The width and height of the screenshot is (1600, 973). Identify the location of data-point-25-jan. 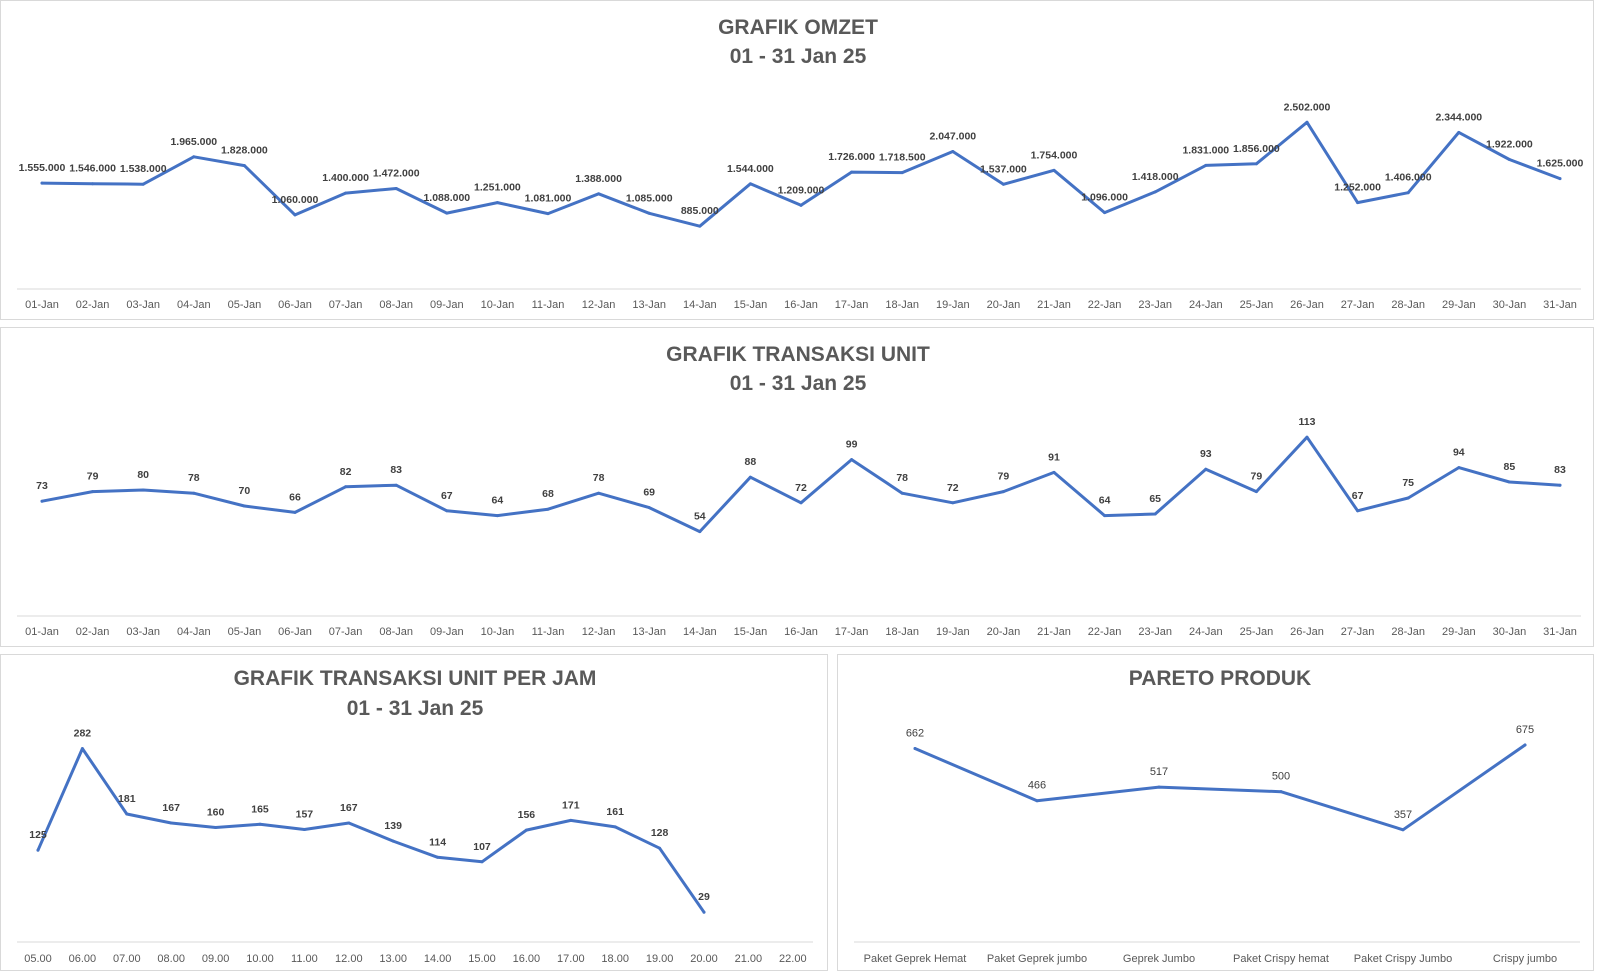
(1256, 164).